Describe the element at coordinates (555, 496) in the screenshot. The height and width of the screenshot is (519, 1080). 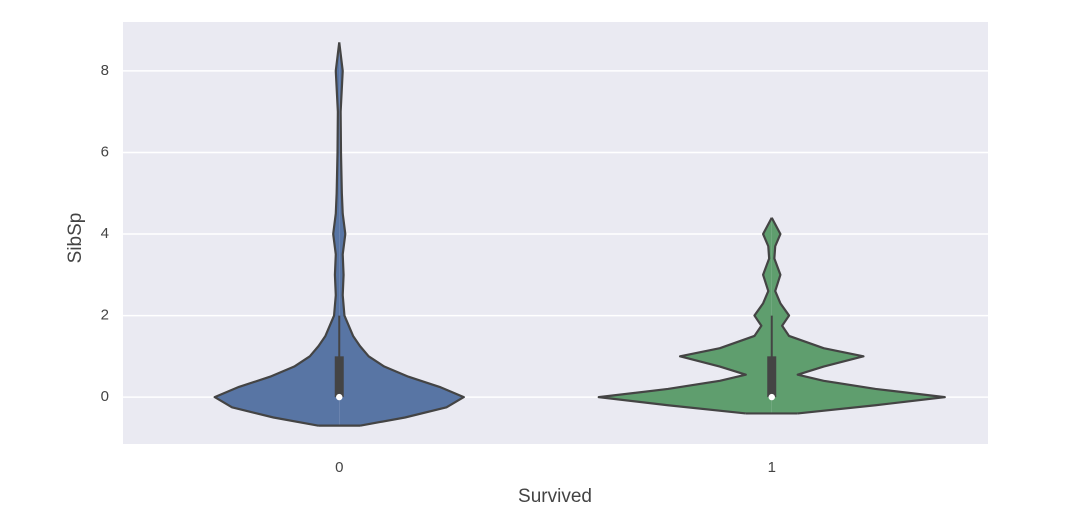
I see `x-axis-label: Survived` at that location.